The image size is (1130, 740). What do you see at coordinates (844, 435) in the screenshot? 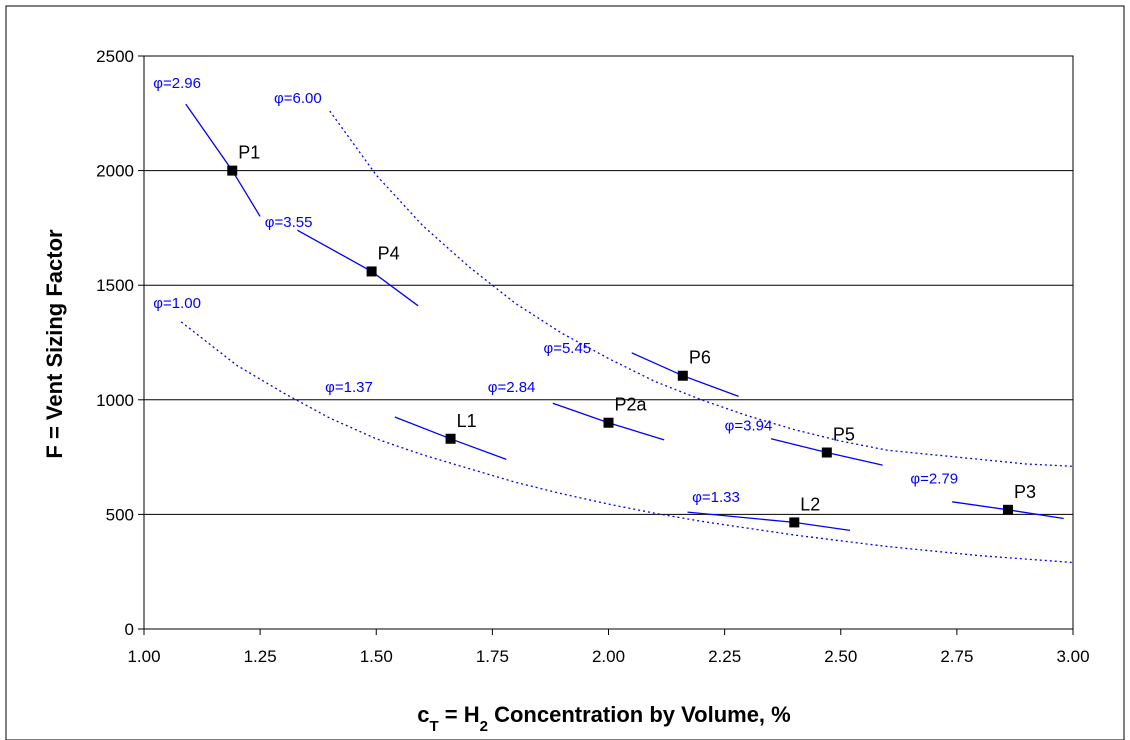
I see `point-label: P5` at bounding box center [844, 435].